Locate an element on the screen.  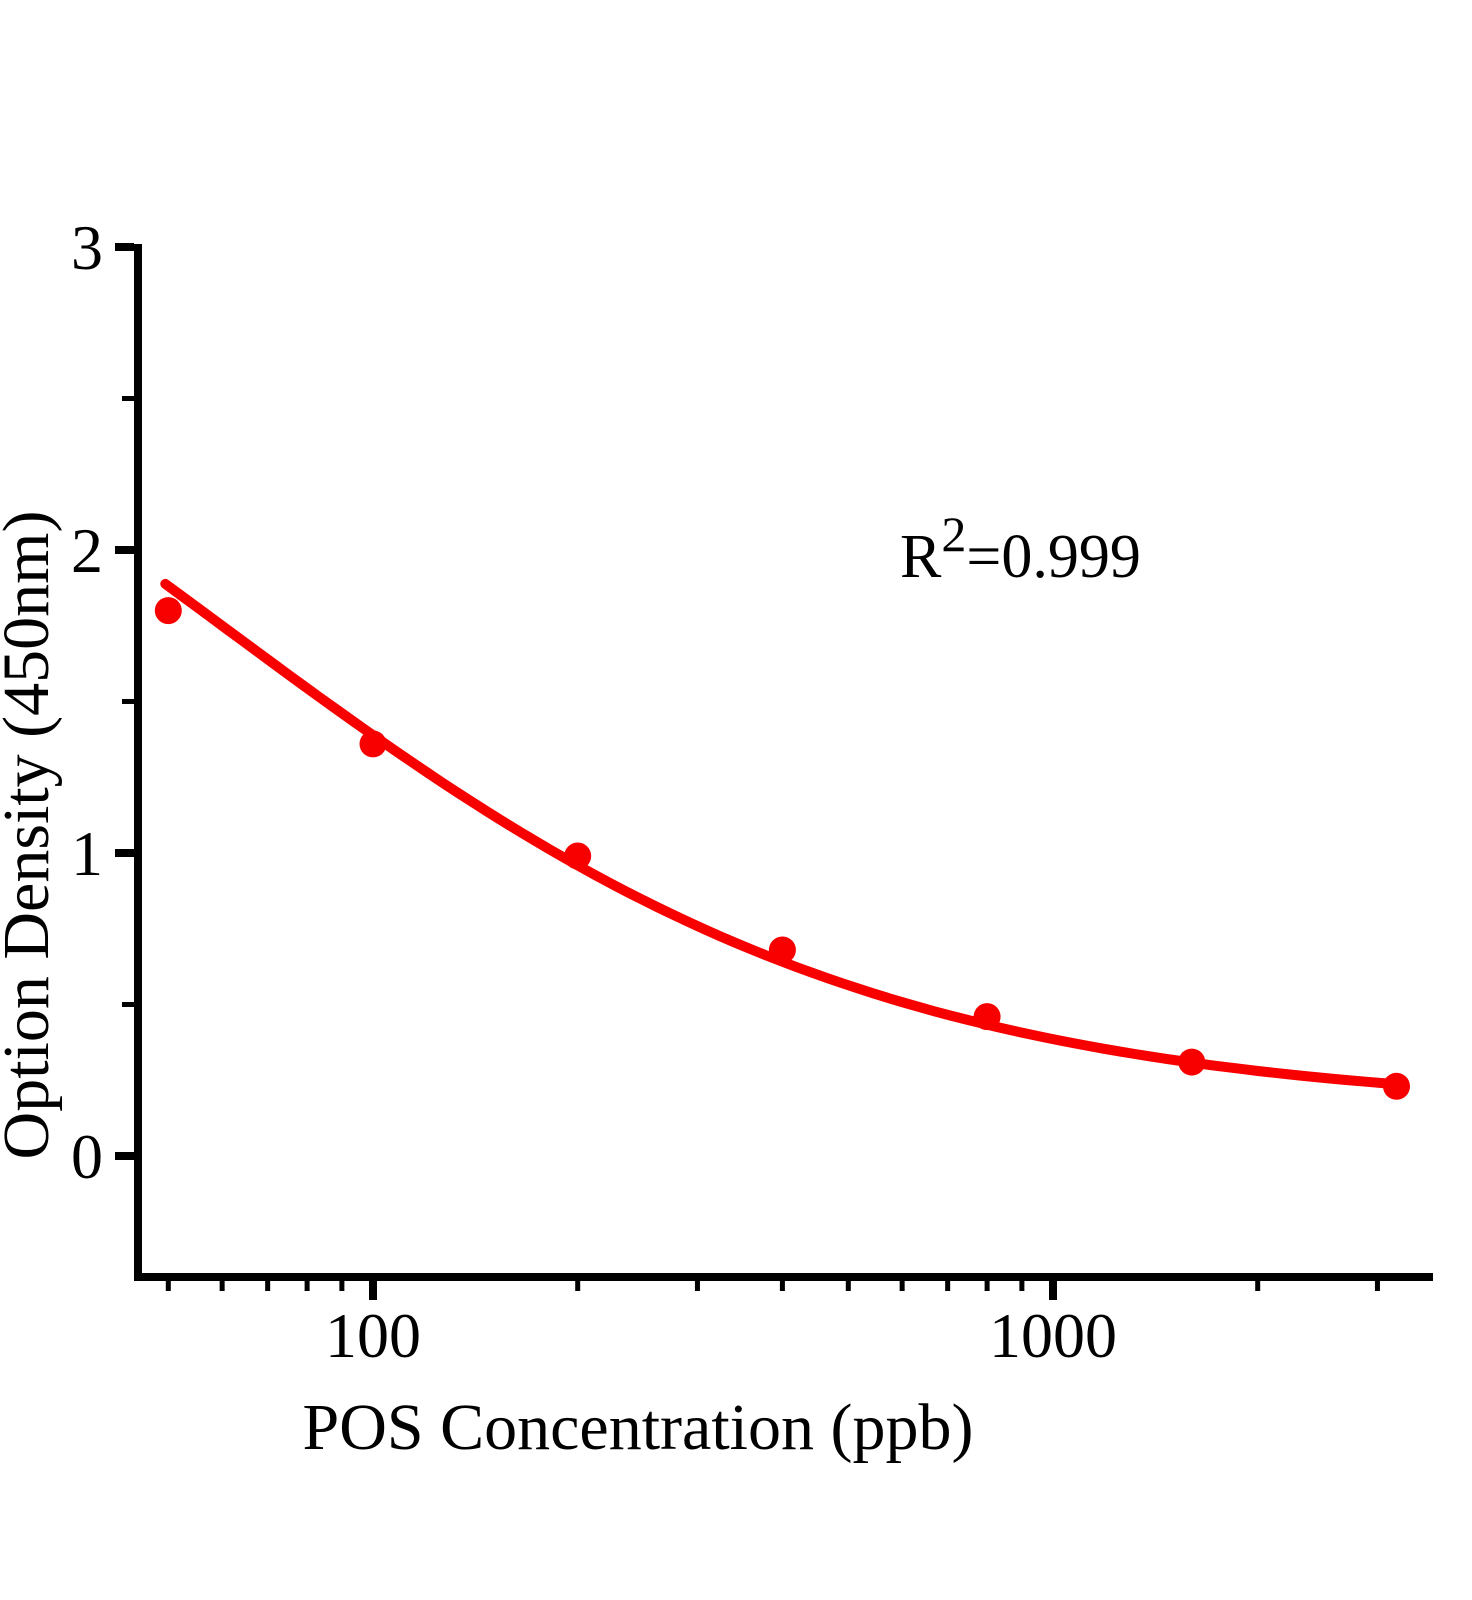
y-tick-label: 3 is located at coordinates (87, 247).